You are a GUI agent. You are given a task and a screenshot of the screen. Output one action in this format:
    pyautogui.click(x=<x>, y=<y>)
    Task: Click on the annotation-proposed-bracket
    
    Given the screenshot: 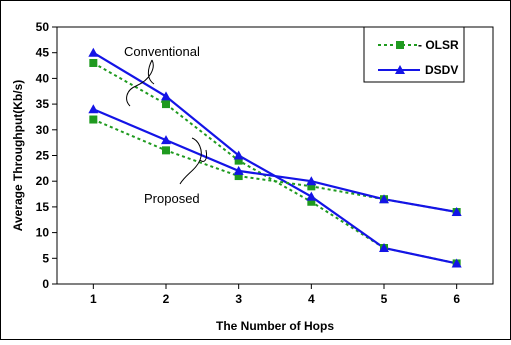 What is the action you would take?
    pyautogui.click(x=193, y=161)
    